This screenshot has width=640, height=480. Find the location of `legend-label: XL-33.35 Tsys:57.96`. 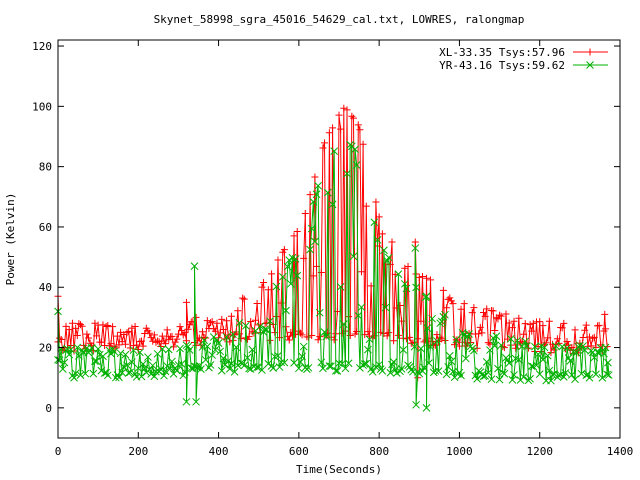

legend-label: XL-33.35 Tsys:57.96 is located at coordinates (502, 52).